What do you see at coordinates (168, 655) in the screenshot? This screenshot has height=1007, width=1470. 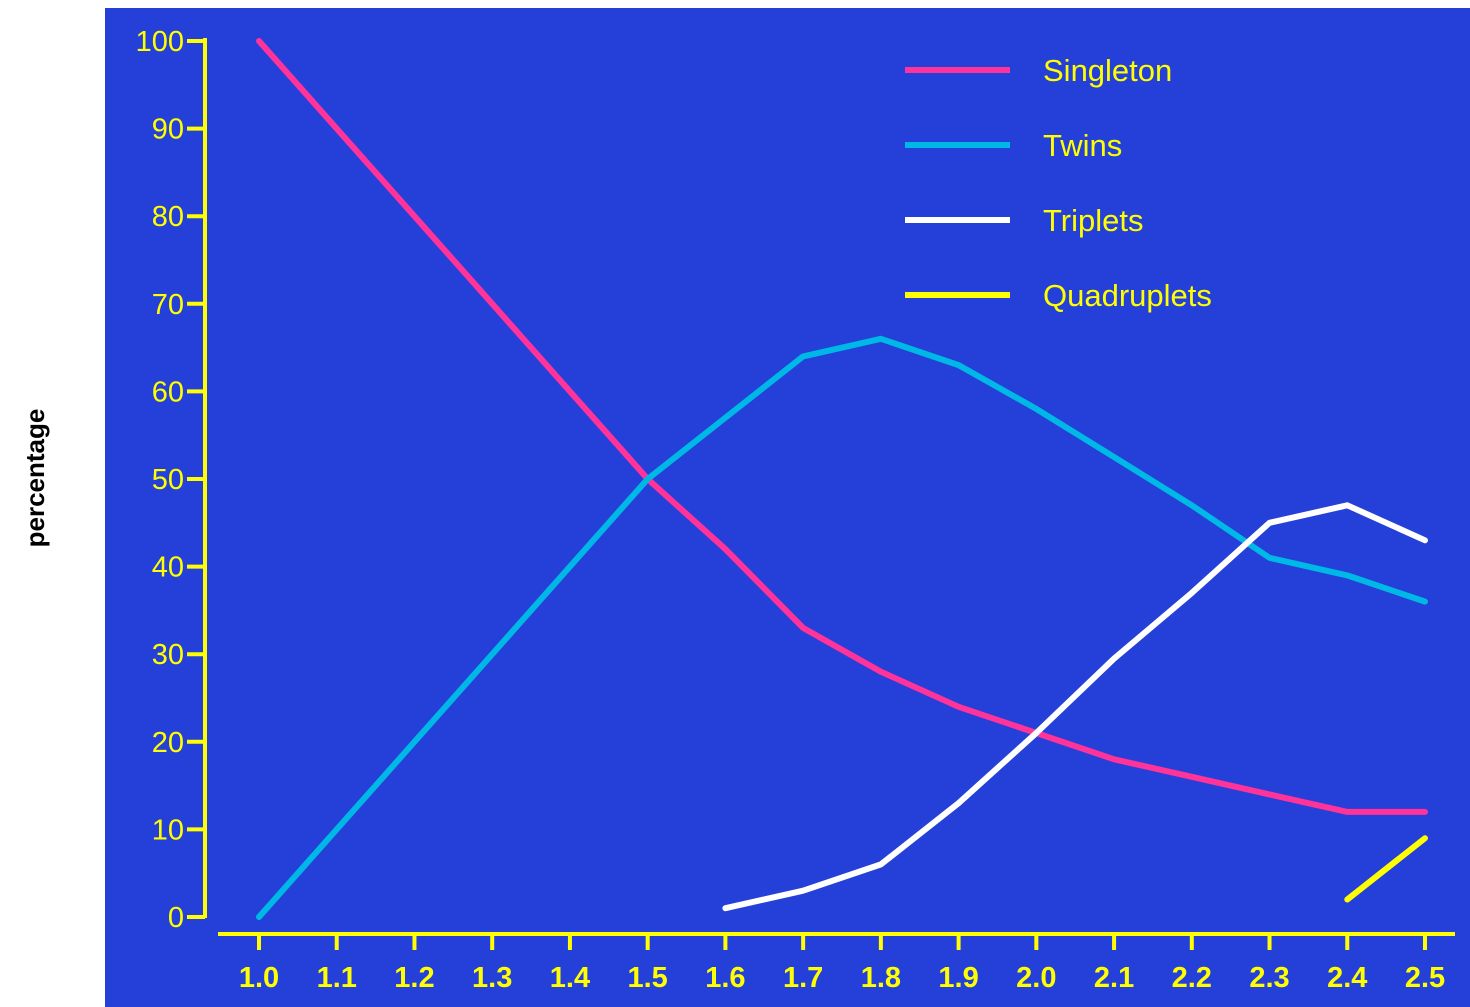 I see `y-tick-label: 30` at bounding box center [168, 655].